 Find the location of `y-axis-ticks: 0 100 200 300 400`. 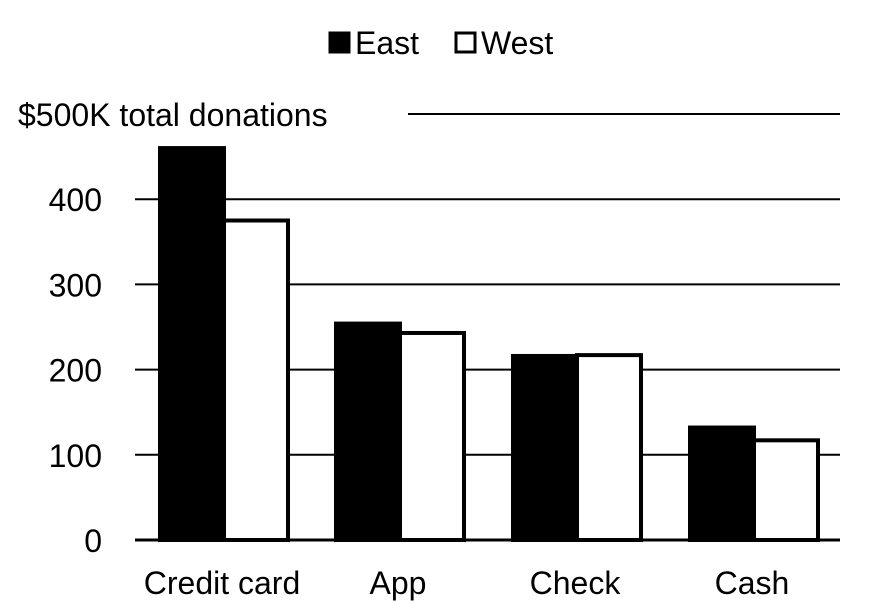

y-axis-ticks: 0 100 200 300 400 is located at coordinates (75, 370).